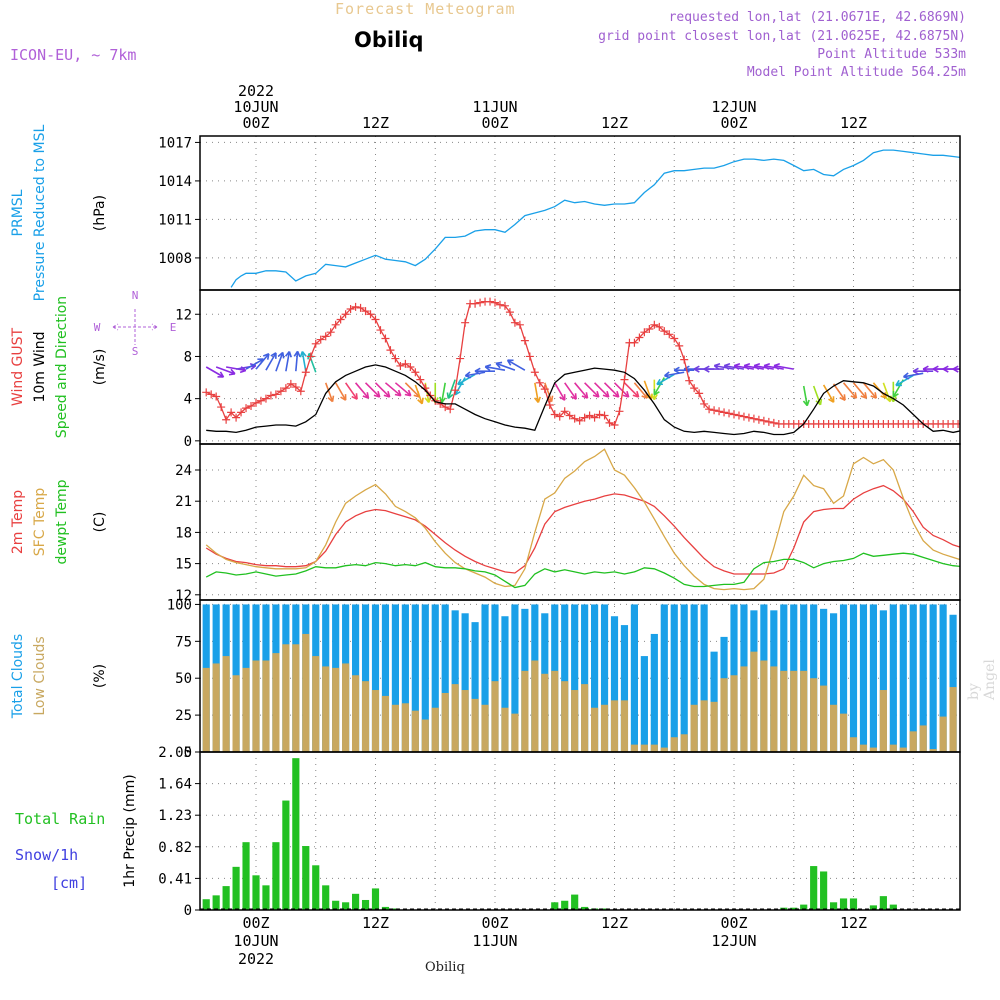 Image resolution: width=1000 pixels, height=1000 pixels. Describe the element at coordinates (18, 676) in the screenshot. I see `y-axis-label: Total Clouds` at that location.